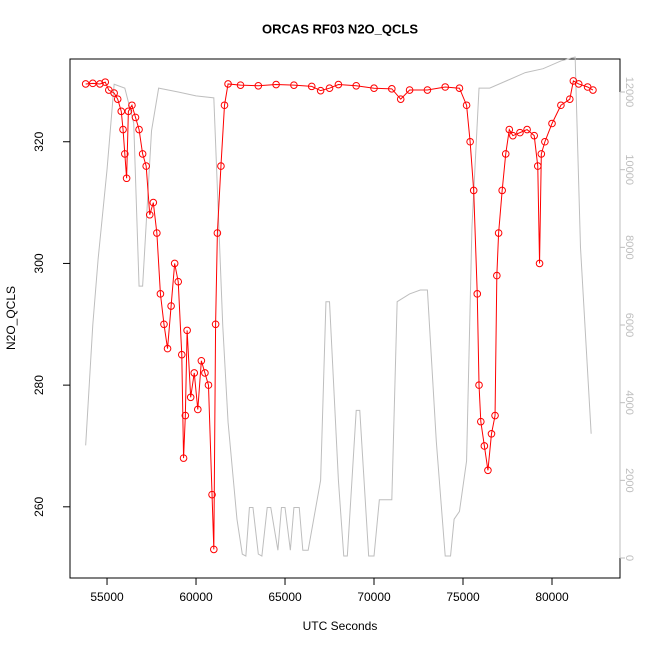  What do you see at coordinates (374, 597) in the screenshot?
I see `x-tick-label: 70000` at bounding box center [374, 597].